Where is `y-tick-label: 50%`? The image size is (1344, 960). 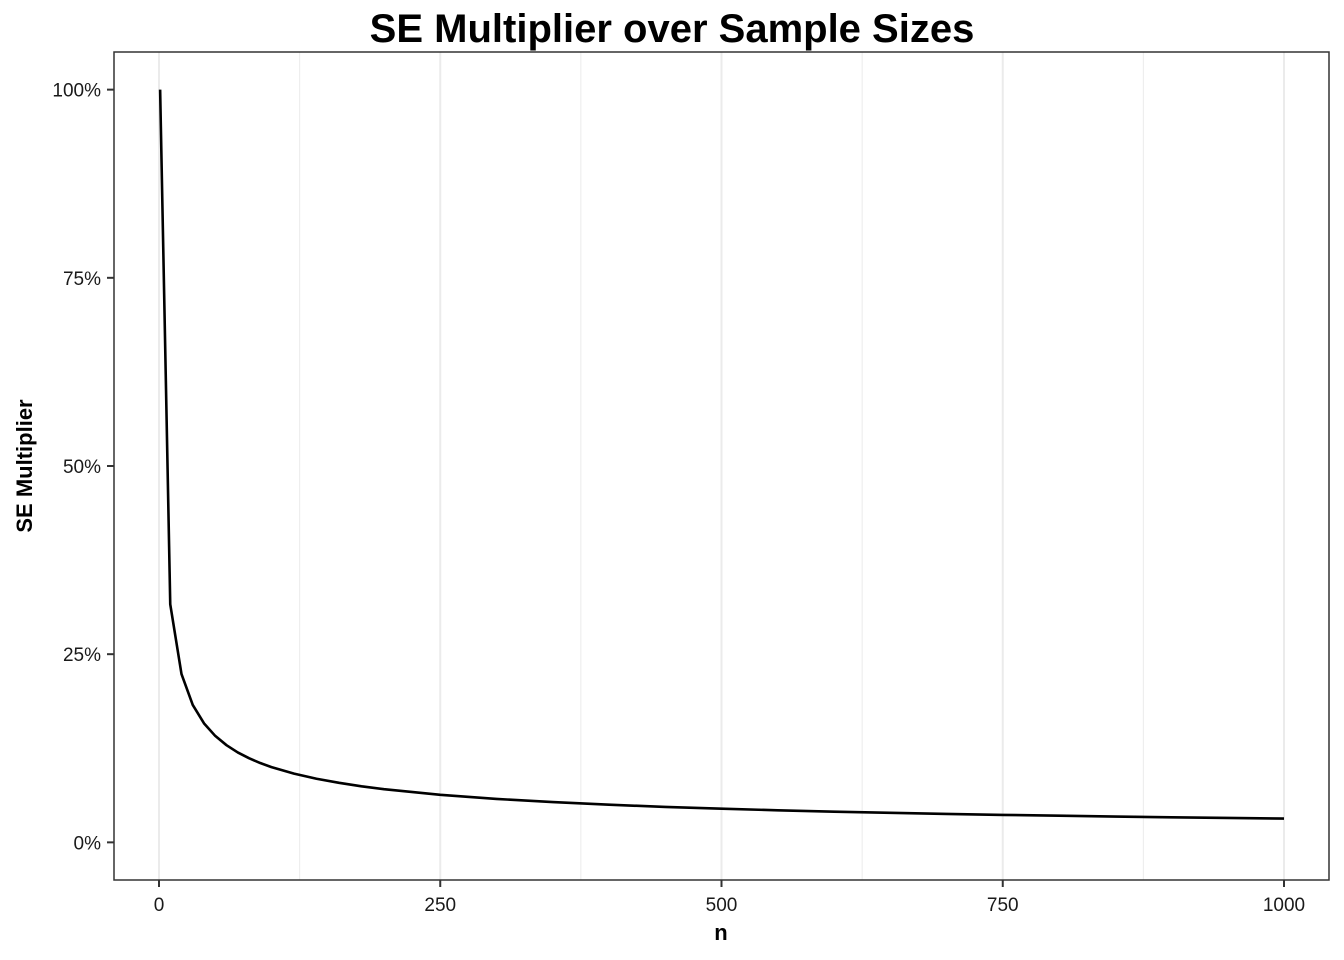
y-tick-label: 50% is located at coordinates (82, 467).